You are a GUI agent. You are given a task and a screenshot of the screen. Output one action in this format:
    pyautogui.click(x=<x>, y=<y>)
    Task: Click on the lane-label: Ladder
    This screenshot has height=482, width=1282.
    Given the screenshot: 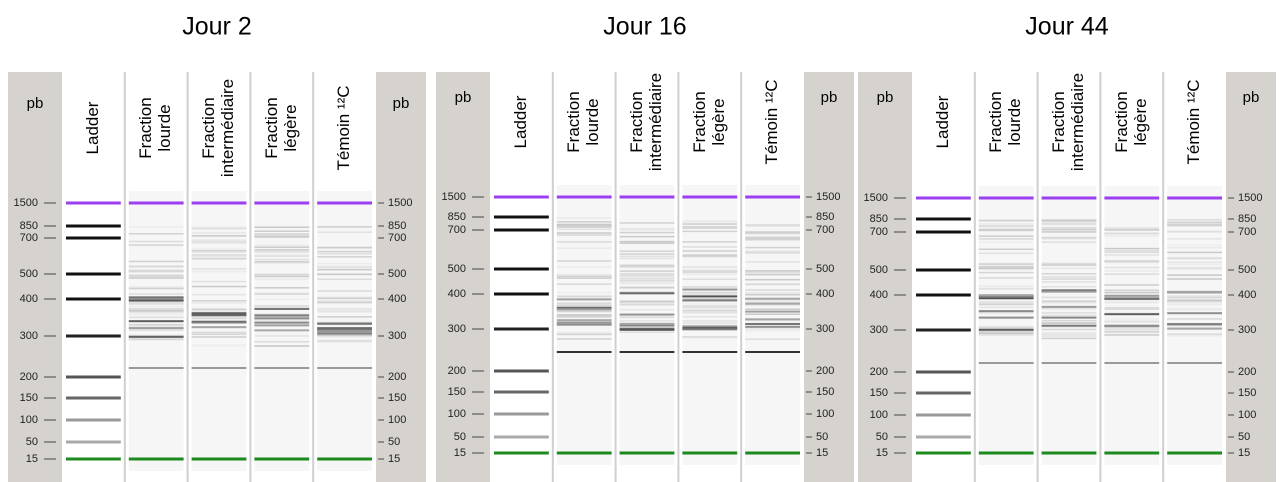 What is the action you would take?
    pyautogui.click(x=942, y=121)
    